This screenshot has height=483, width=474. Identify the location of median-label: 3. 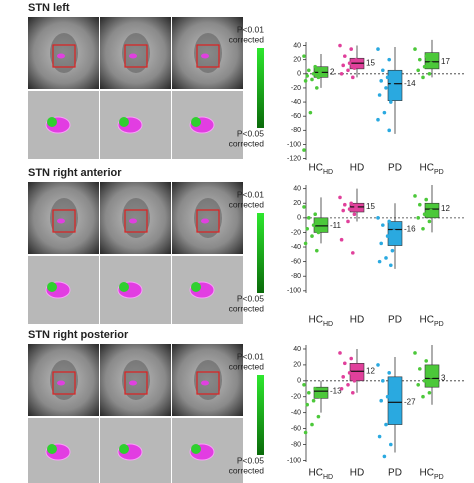
(443, 378).